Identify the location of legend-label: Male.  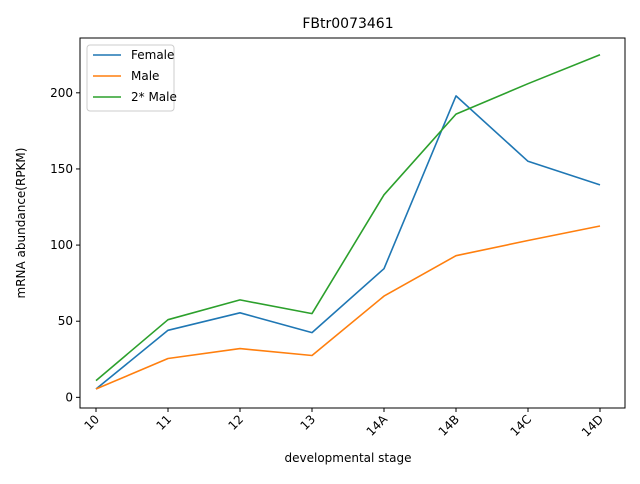
(145, 76).